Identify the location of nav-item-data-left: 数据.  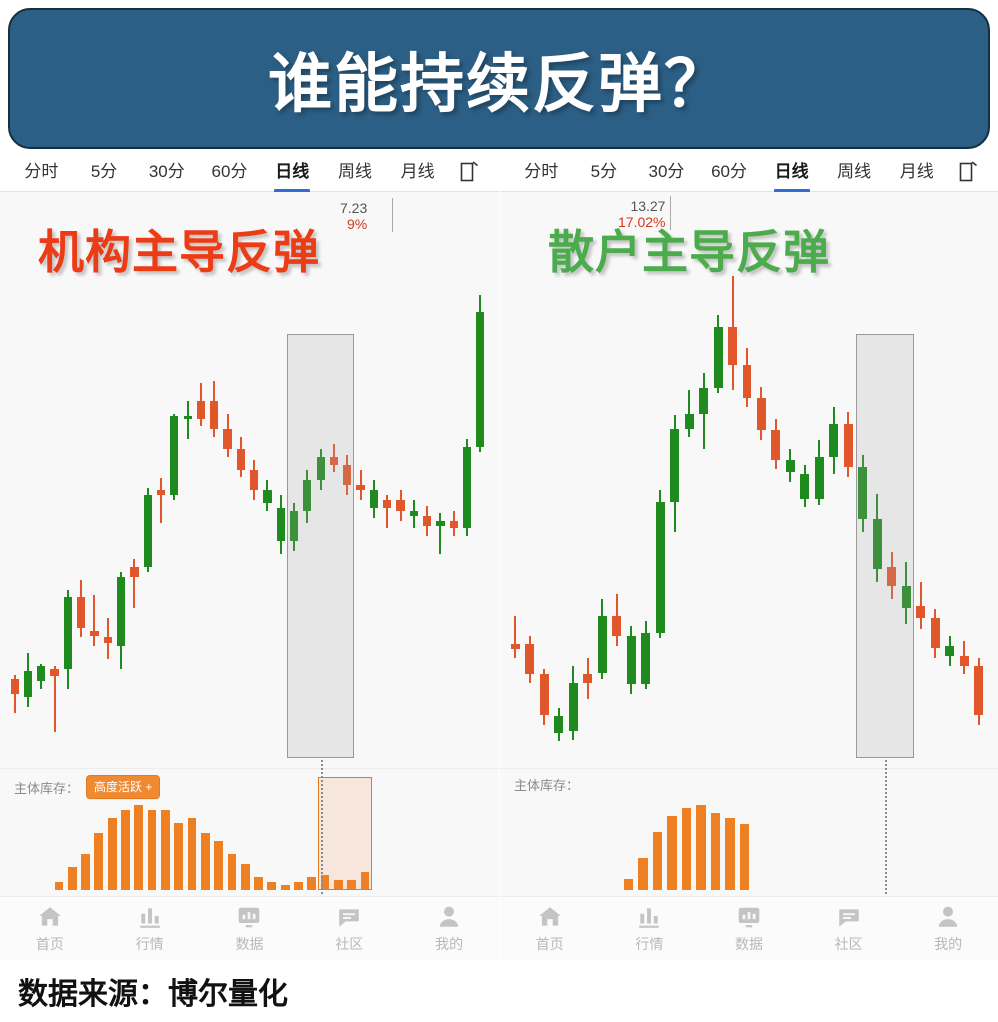
(250, 929).